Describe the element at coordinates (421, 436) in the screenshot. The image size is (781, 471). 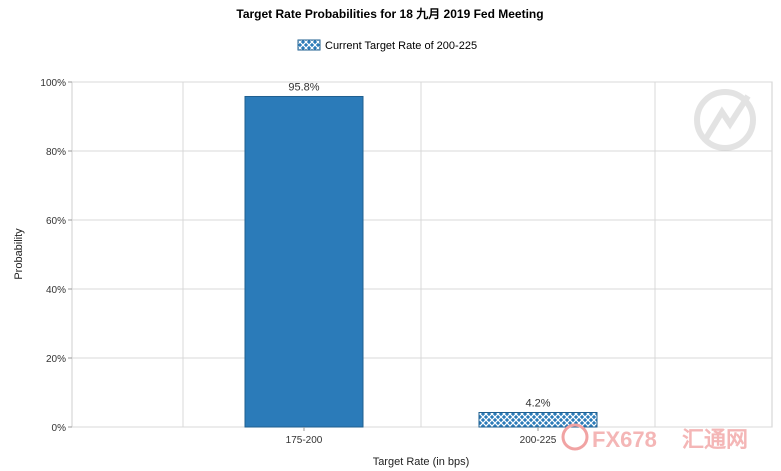
I see `x-axis-ticks: 175-200 200-225` at that location.